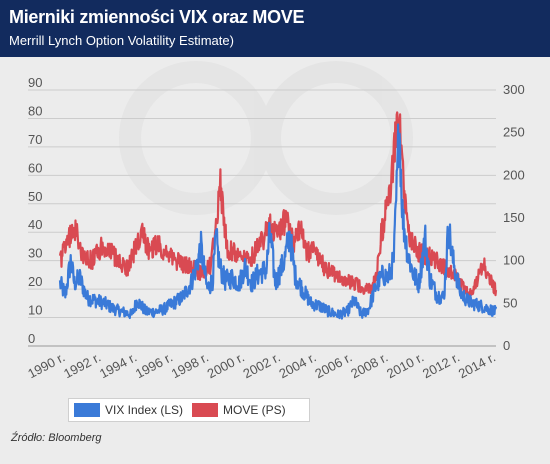 This screenshot has width=550, height=464. I want to click on x-tick-label: 1992 r., so click(82, 365).